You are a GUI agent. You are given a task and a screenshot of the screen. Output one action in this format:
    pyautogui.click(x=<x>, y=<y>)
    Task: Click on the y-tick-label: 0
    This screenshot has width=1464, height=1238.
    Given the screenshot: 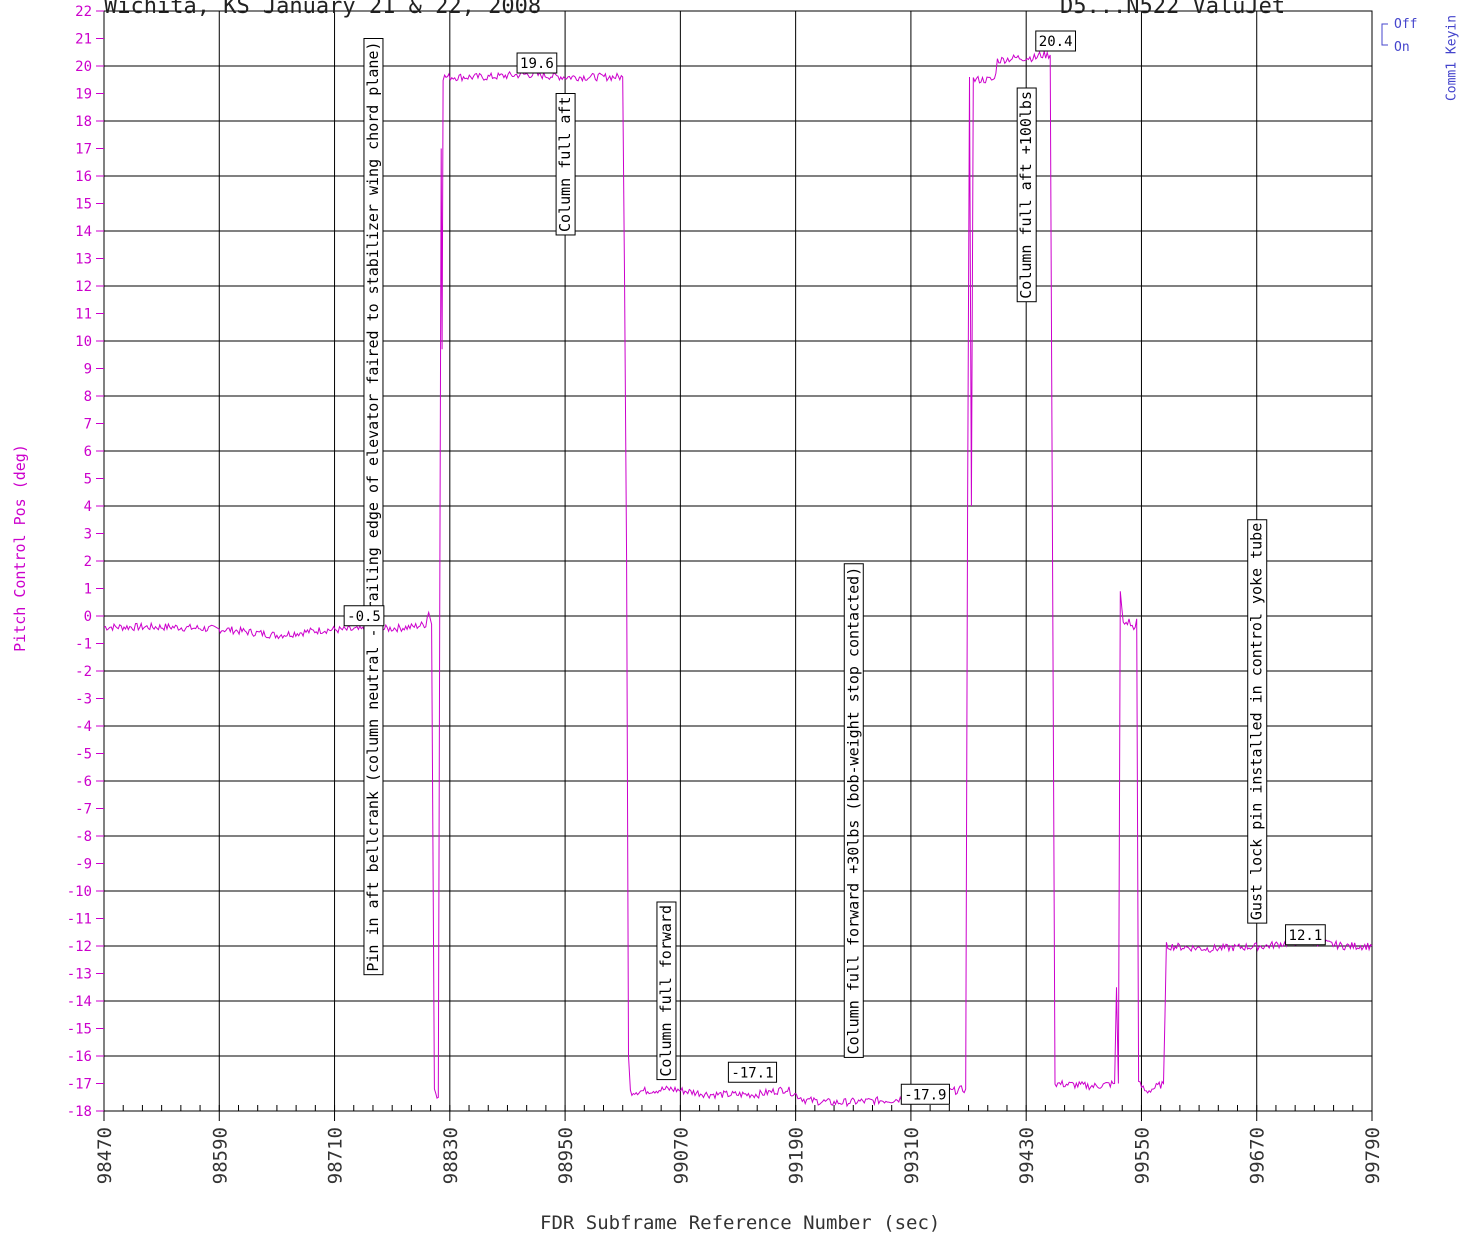 What is the action you would take?
    pyautogui.click(x=88, y=617)
    